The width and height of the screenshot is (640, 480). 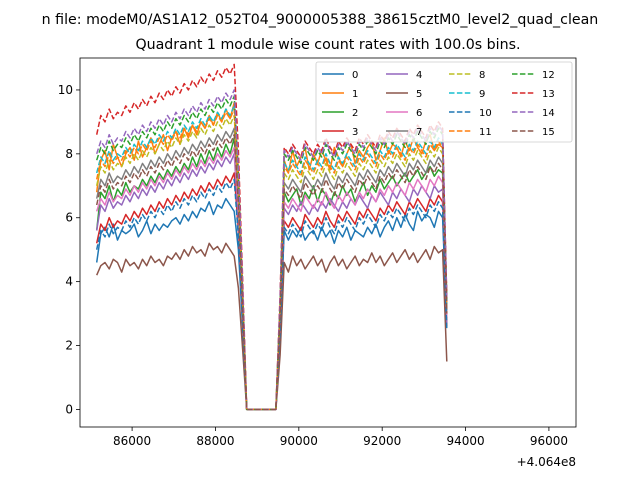 What do you see at coordinates (340, 437) in the screenshot?
I see `x-axis-ticks: 86000 88000 90000 92000 94000 96000` at bounding box center [340, 437].